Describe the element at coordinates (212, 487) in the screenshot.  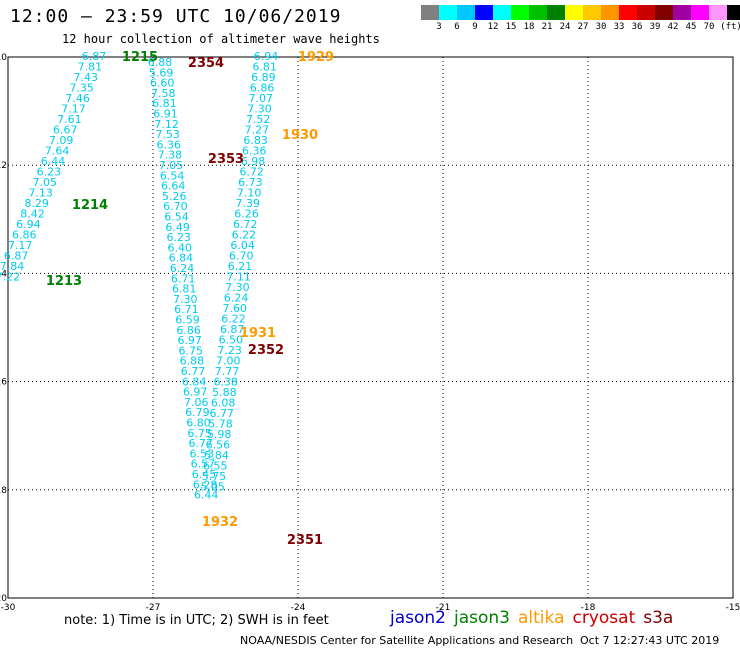
I see `wave-height-value: 5.05` at that location.